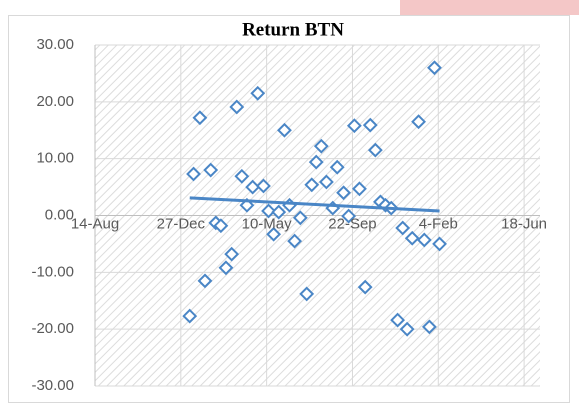 The height and width of the screenshot is (403, 579). Describe the element at coordinates (314, 204) in the screenshot. I see `trendline` at that location.